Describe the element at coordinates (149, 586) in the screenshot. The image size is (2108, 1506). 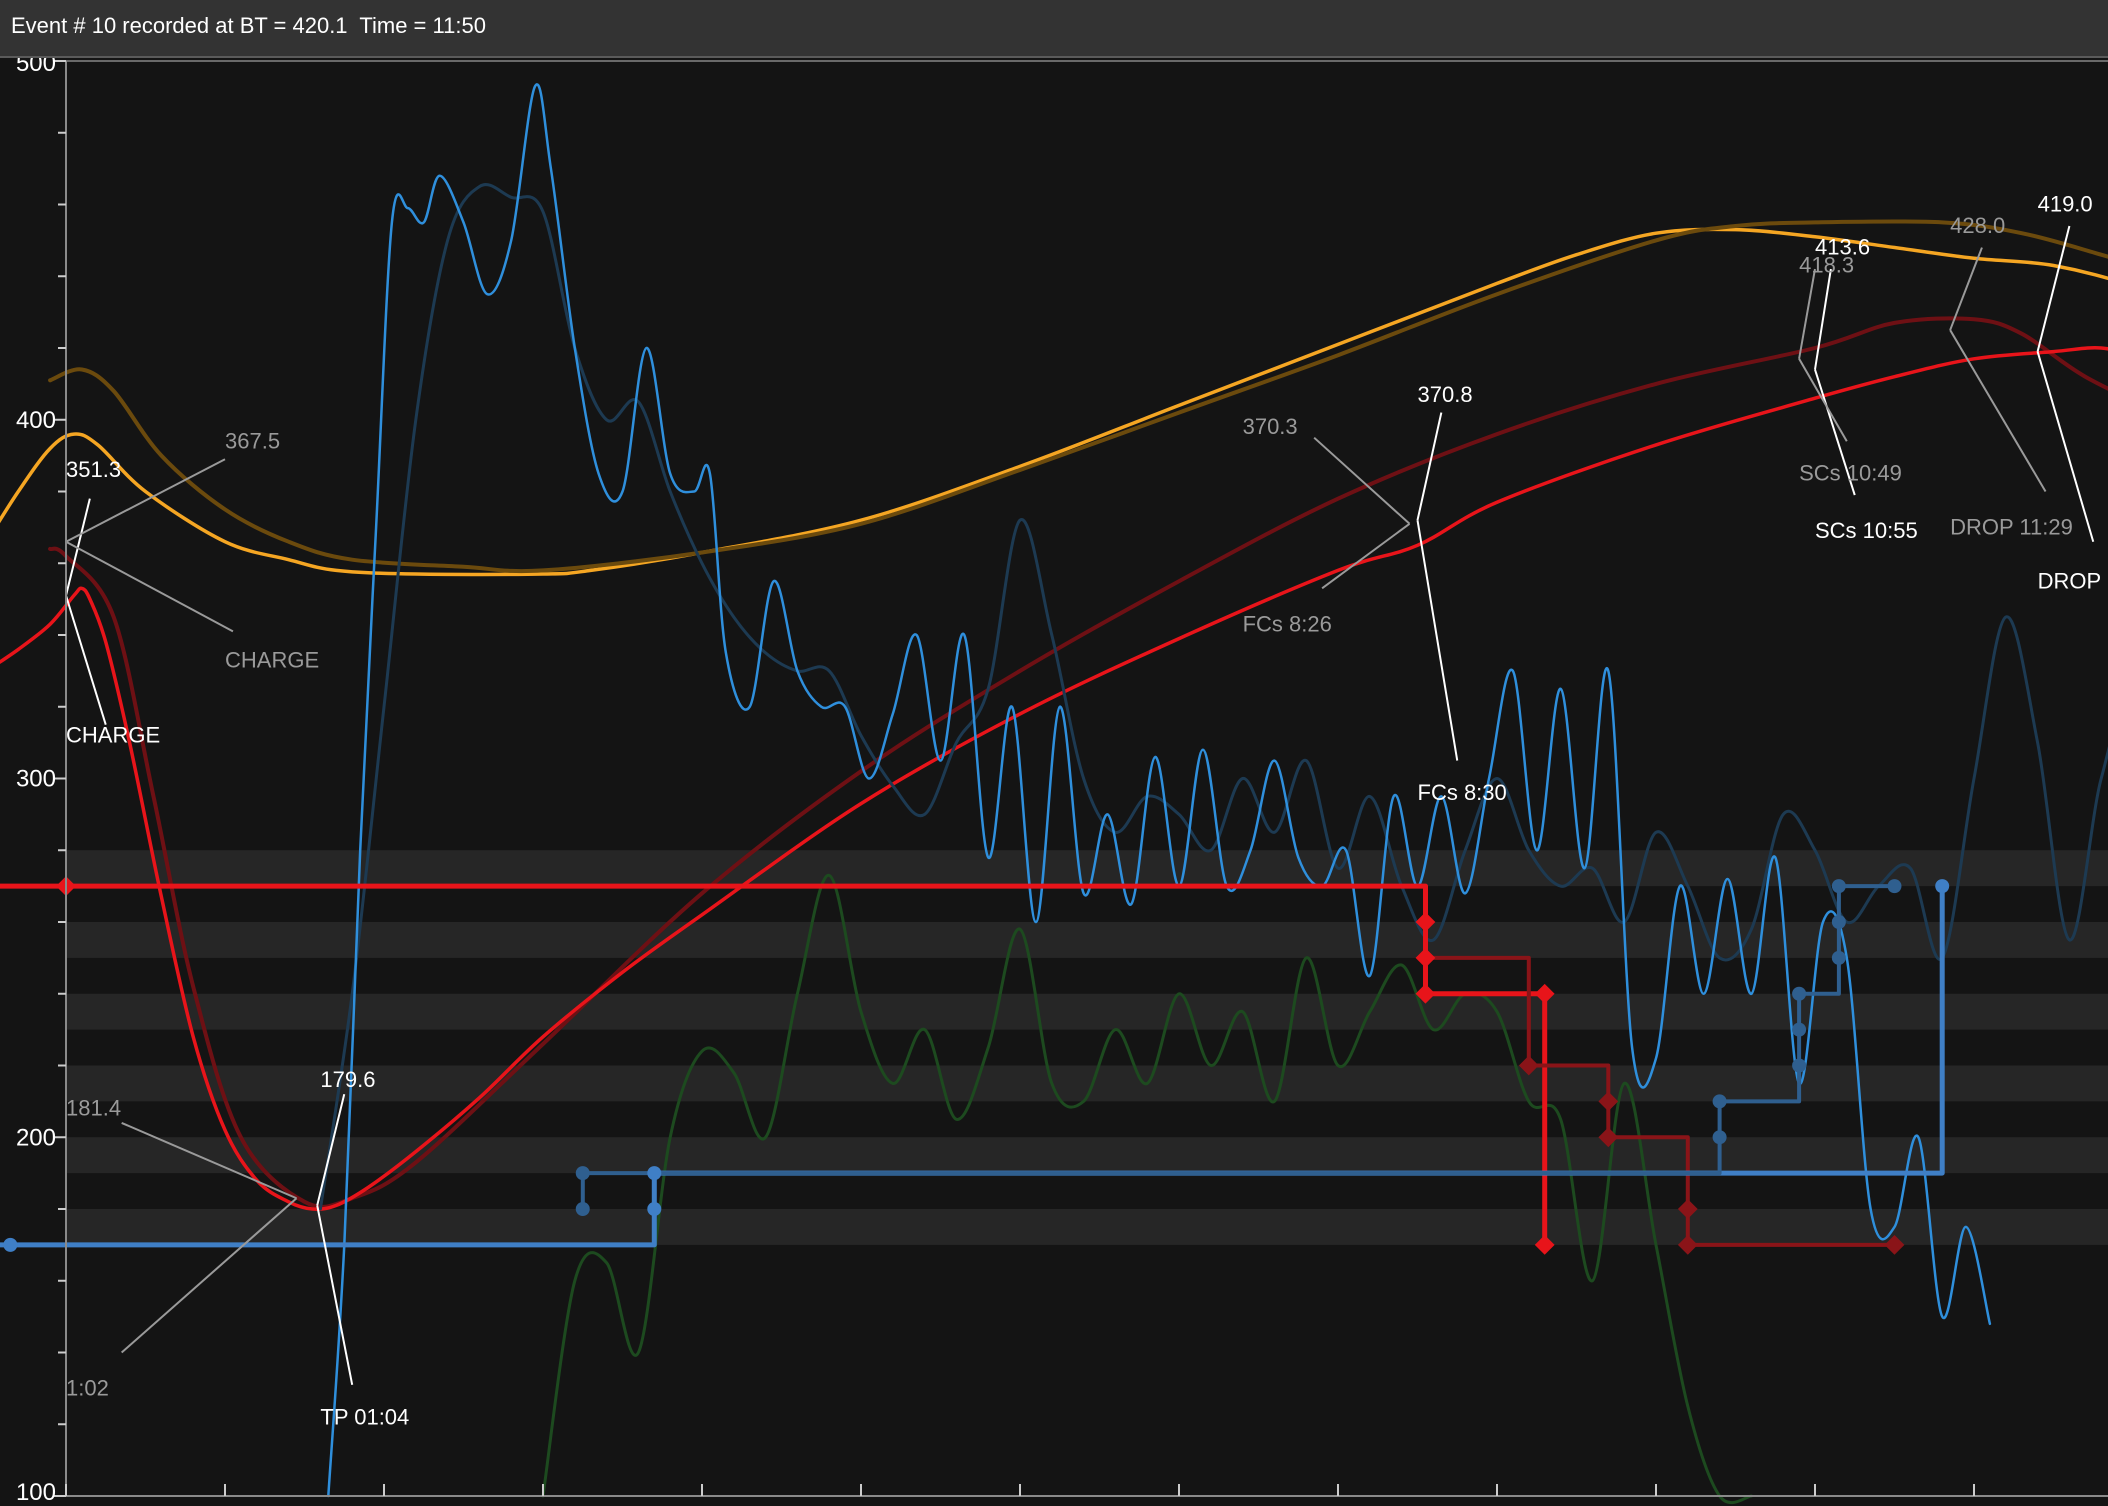
I see `annotation-1-leader-bottom` at that location.